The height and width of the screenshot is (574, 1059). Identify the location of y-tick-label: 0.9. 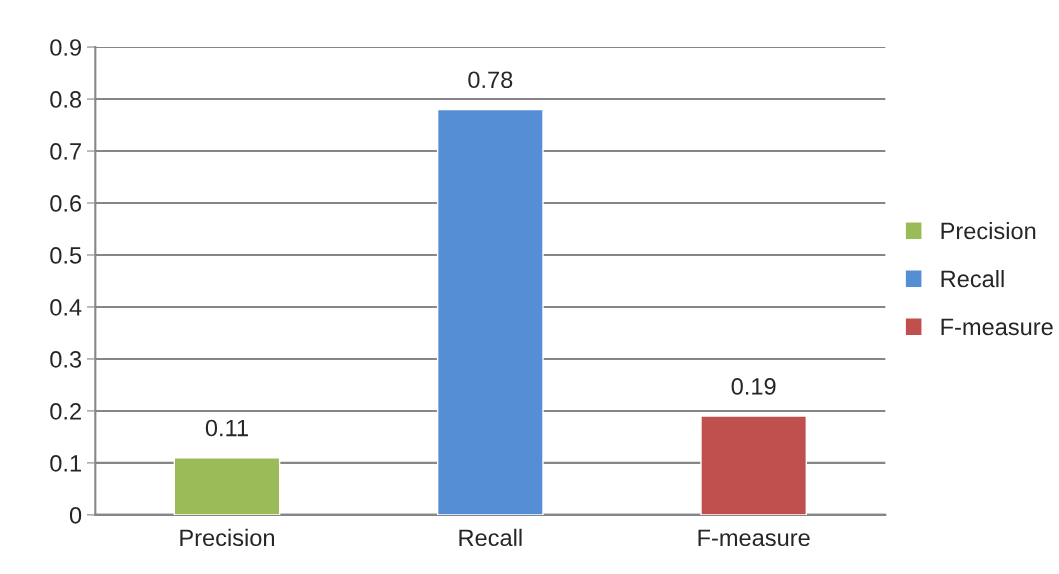
(65, 47).